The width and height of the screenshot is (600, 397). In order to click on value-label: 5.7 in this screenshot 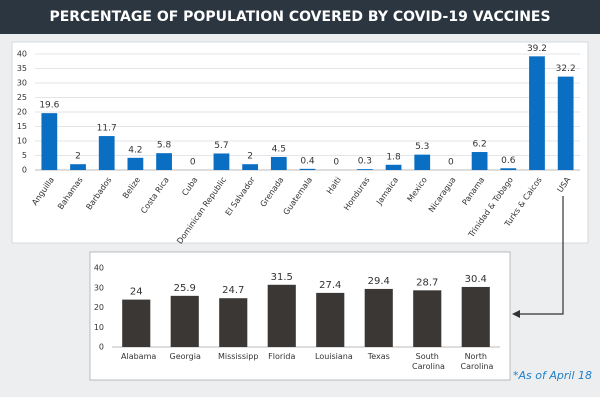, I will do `click(221, 146)`.